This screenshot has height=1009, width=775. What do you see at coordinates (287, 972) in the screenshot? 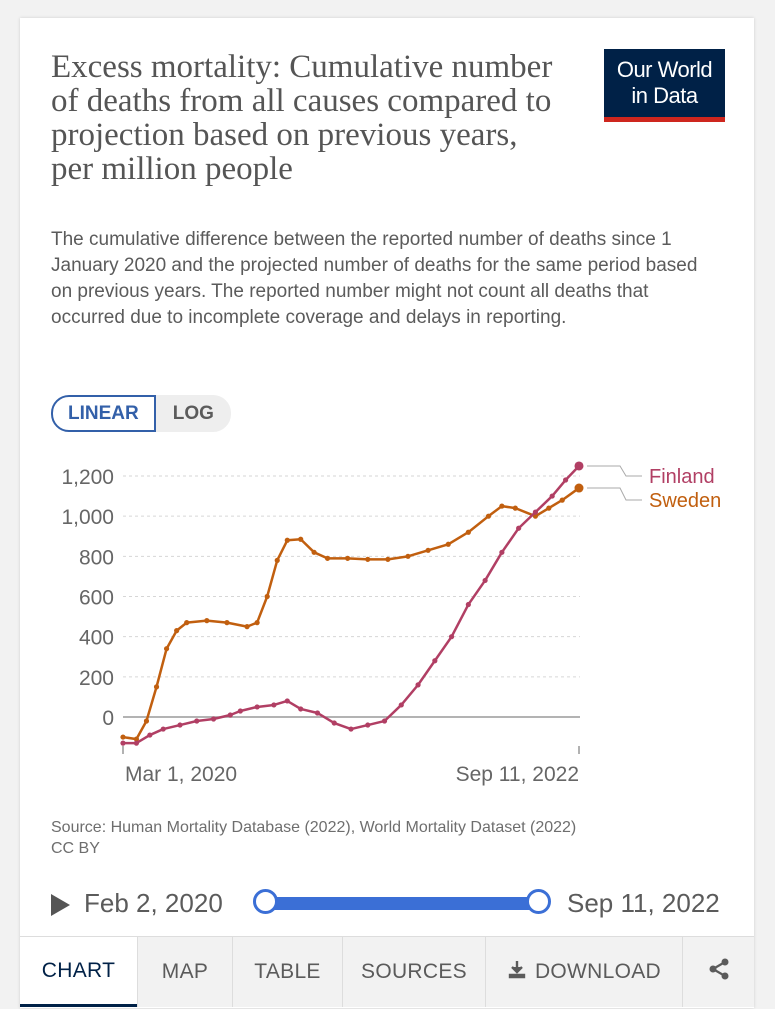
I see `tab-table: TABLE` at bounding box center [287, 972].